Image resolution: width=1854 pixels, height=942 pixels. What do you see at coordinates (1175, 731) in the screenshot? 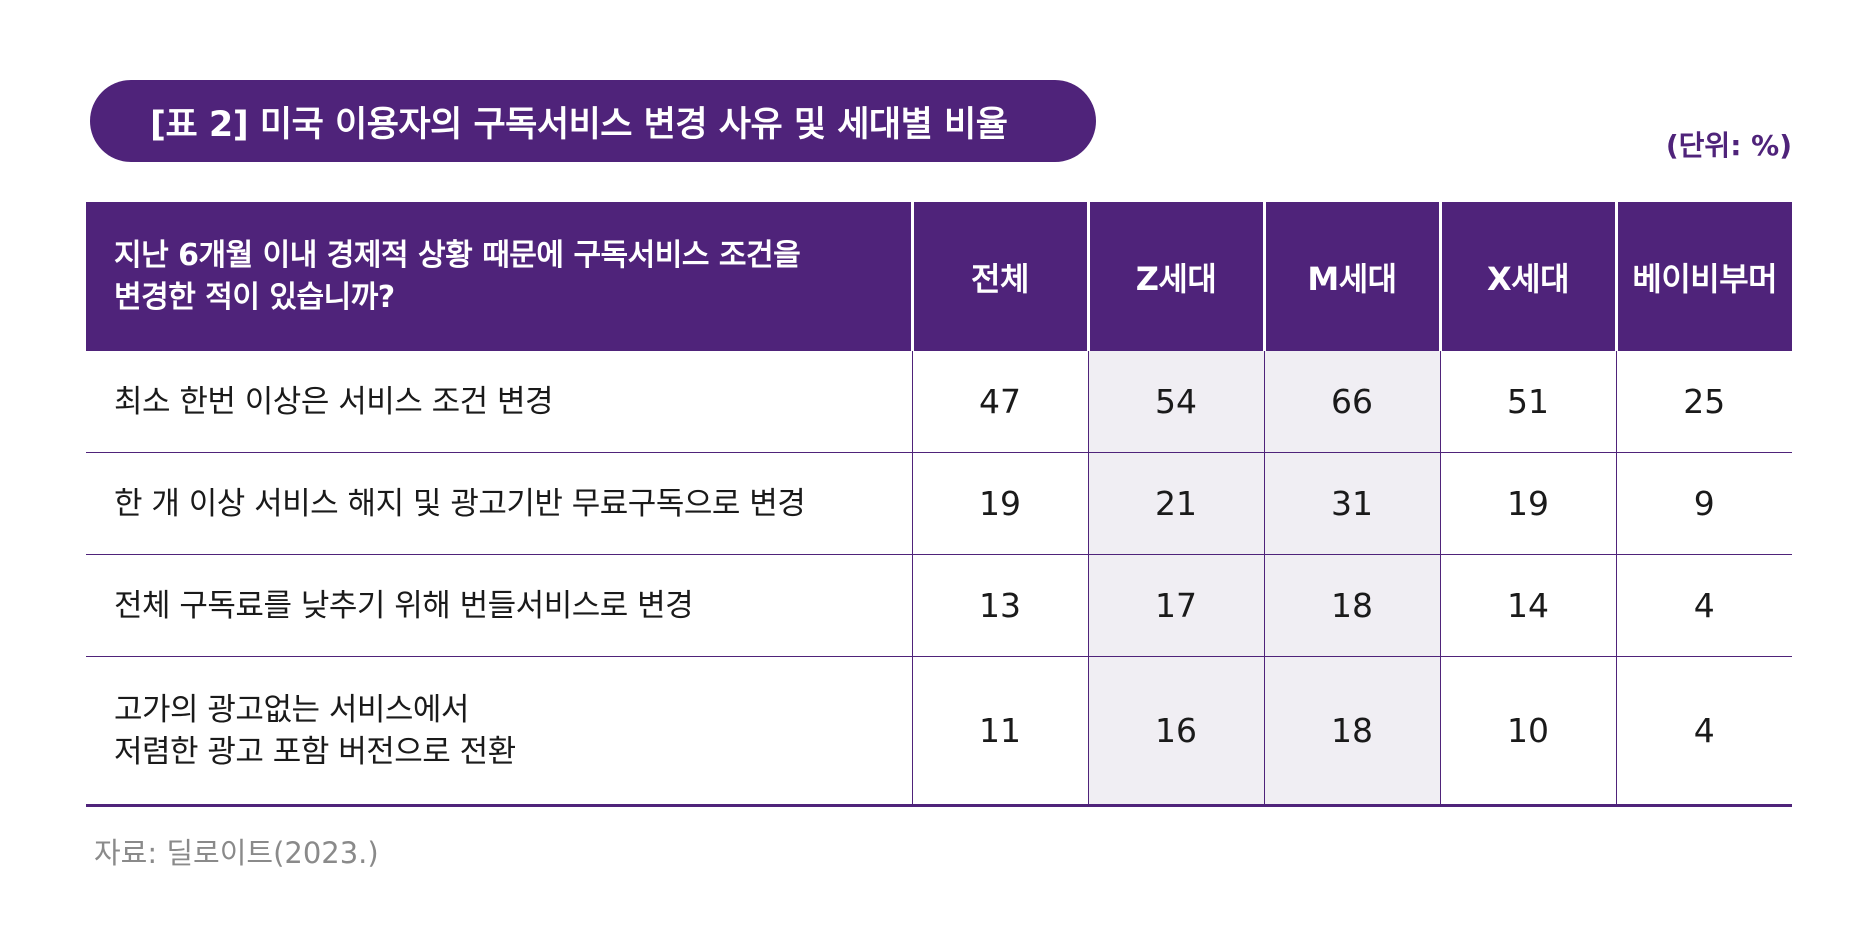
I see `cell-gen-z: 16` at bounding box center [1175, 731].